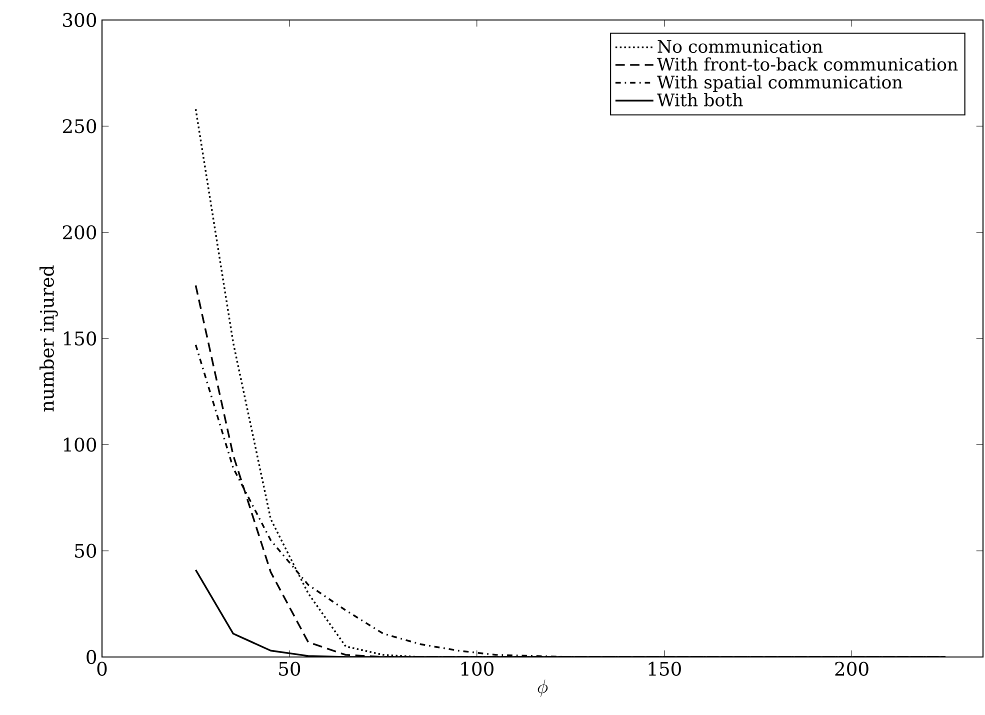 This screenshot has width=985, height=715. Describe the element at coordinates (779, 83) in the screenshot. I see `legend-label: With spatial communication` at that location.